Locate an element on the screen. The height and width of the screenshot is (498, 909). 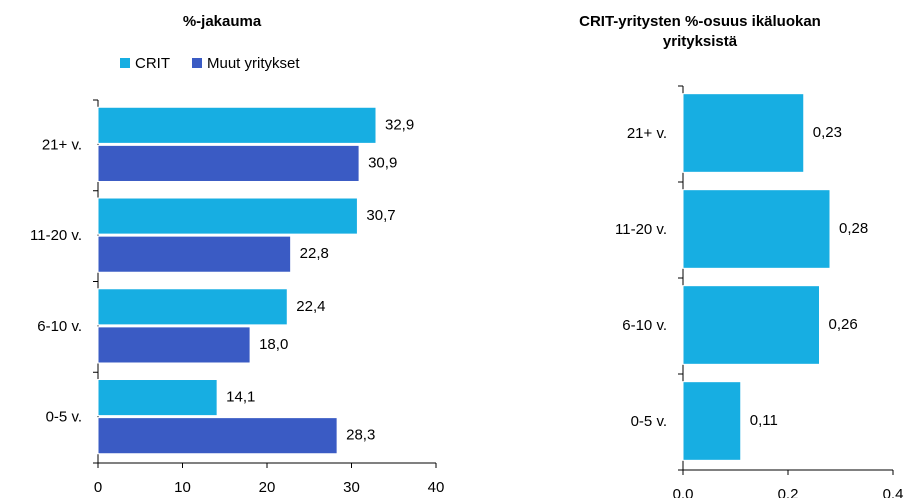
value-label: 14,1 is located at coordinates (240, 397).